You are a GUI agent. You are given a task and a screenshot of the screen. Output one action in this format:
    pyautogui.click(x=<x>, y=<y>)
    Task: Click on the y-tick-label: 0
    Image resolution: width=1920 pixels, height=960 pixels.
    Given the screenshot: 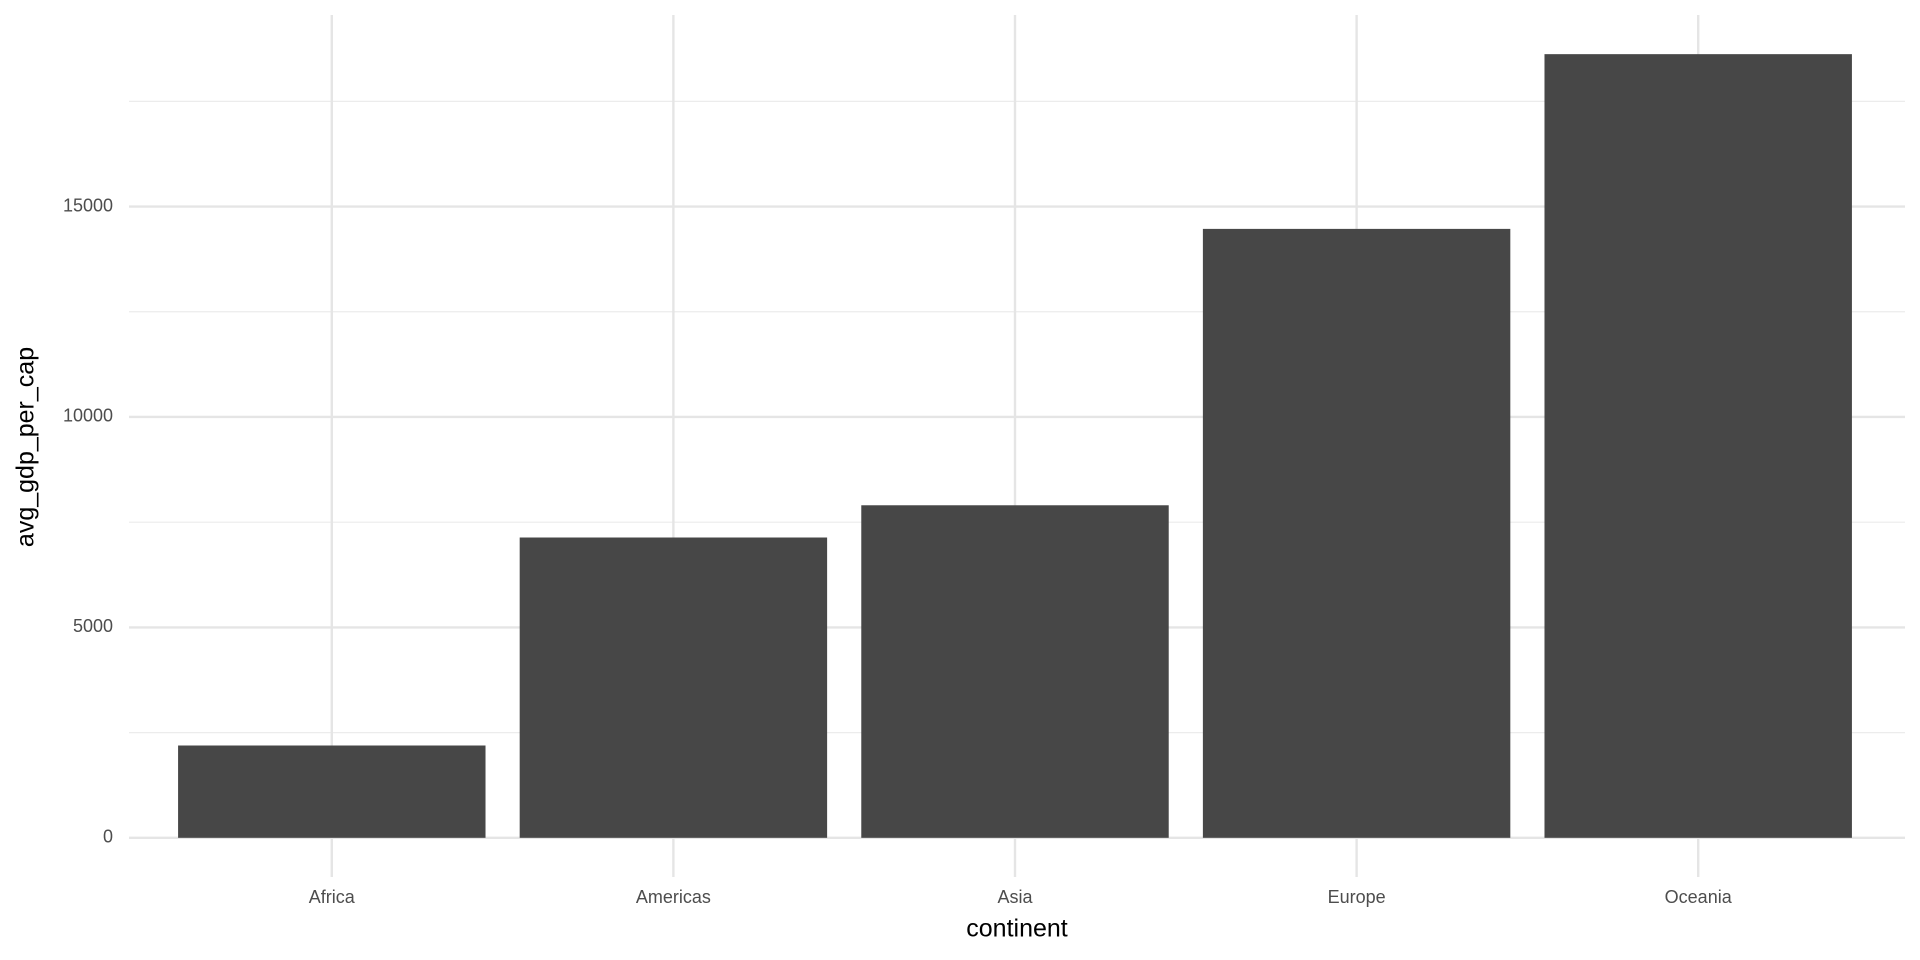 What is the action you would take?
    pyautogui.click(x=108, y=837)
    